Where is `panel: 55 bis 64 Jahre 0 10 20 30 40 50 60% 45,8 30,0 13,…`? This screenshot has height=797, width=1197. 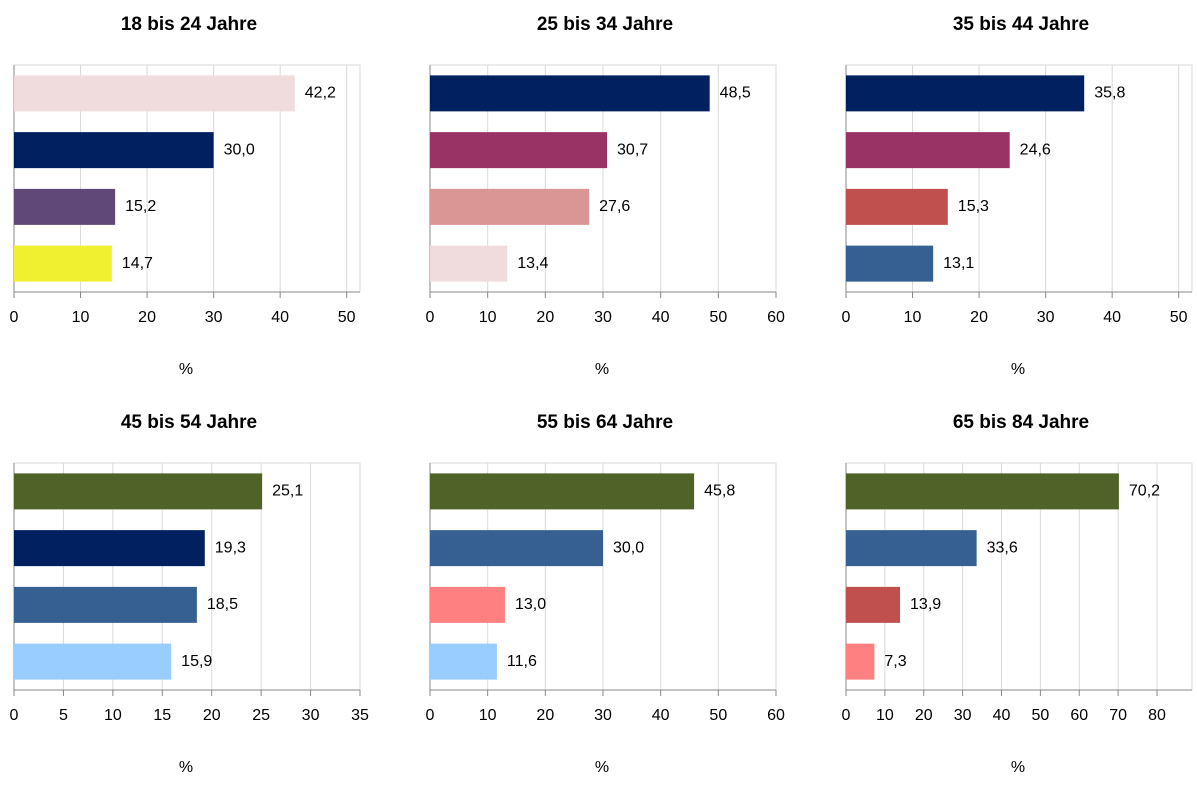
panel: 55 bis 64 Jahre 0 10 20 30 40 50 60% 45,8 30,0 13,… is located at coordinates (605, 594).